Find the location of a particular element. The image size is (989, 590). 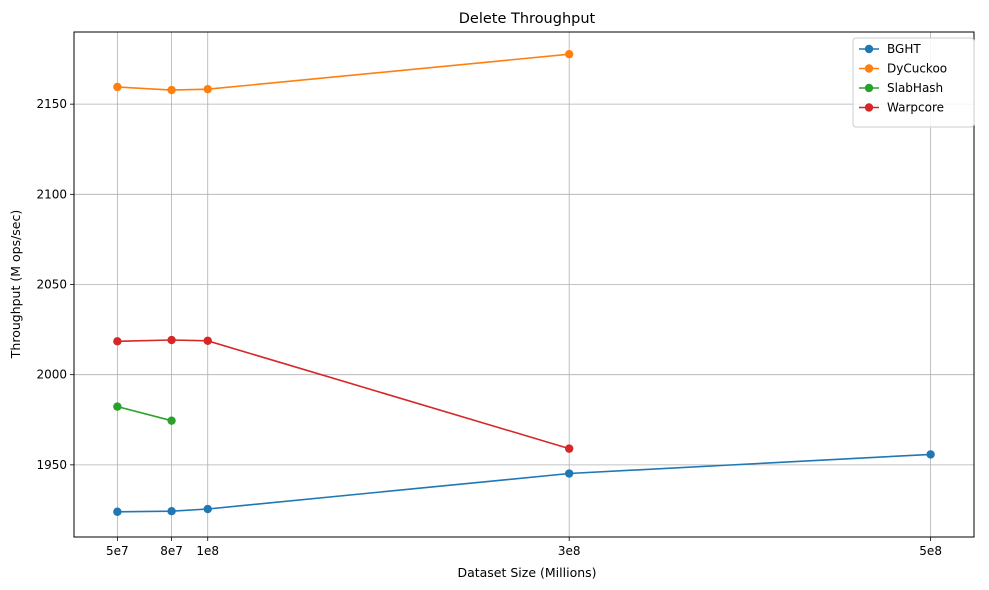

legend-marker-dycuckoo is located at coordinates (869, 68).